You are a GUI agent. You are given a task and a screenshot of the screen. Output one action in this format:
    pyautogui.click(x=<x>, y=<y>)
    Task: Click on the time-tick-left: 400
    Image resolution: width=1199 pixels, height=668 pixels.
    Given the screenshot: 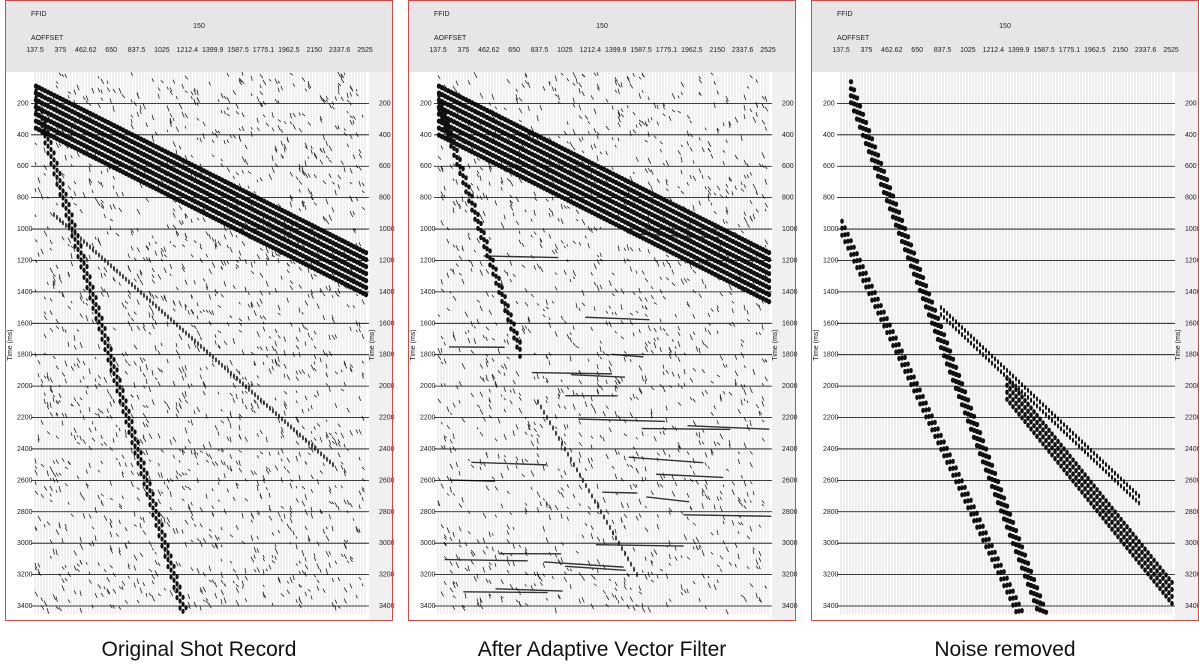 What is the action you would take?
    pyautogui.click(x=23, y=135)
    